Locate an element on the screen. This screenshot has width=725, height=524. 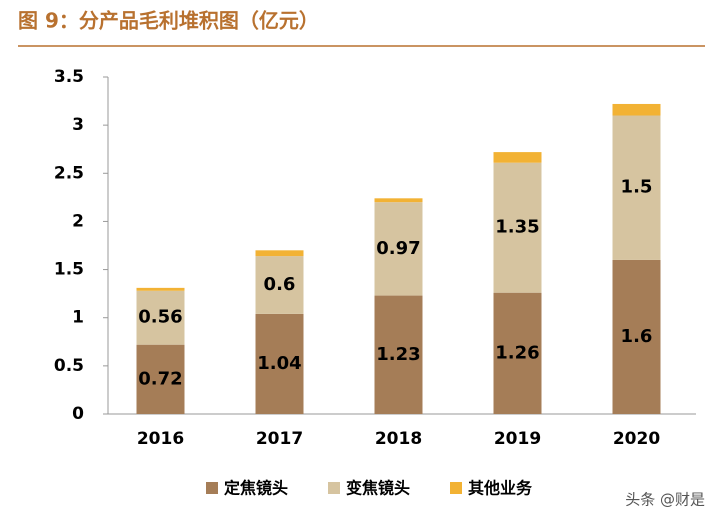
data-label: 1.35 is located at coordinates (517, 227).